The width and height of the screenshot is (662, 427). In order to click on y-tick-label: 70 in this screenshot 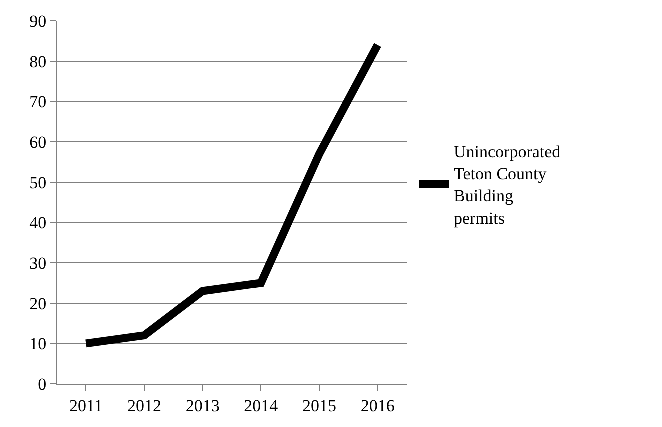, I will do `click(38, 102)`.